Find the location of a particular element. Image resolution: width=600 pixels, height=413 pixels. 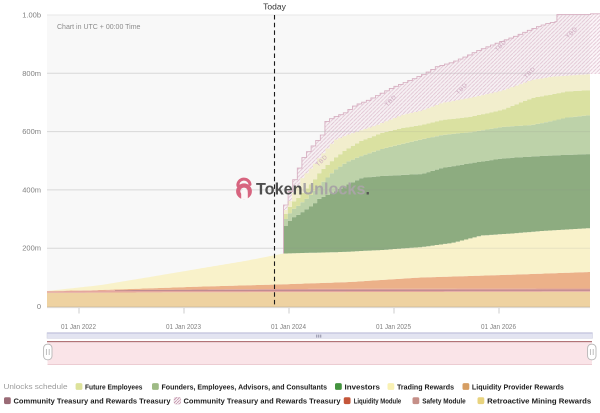

svg-text: Chart in UTC + 00:00 Time is located at coordinates (99, 27).